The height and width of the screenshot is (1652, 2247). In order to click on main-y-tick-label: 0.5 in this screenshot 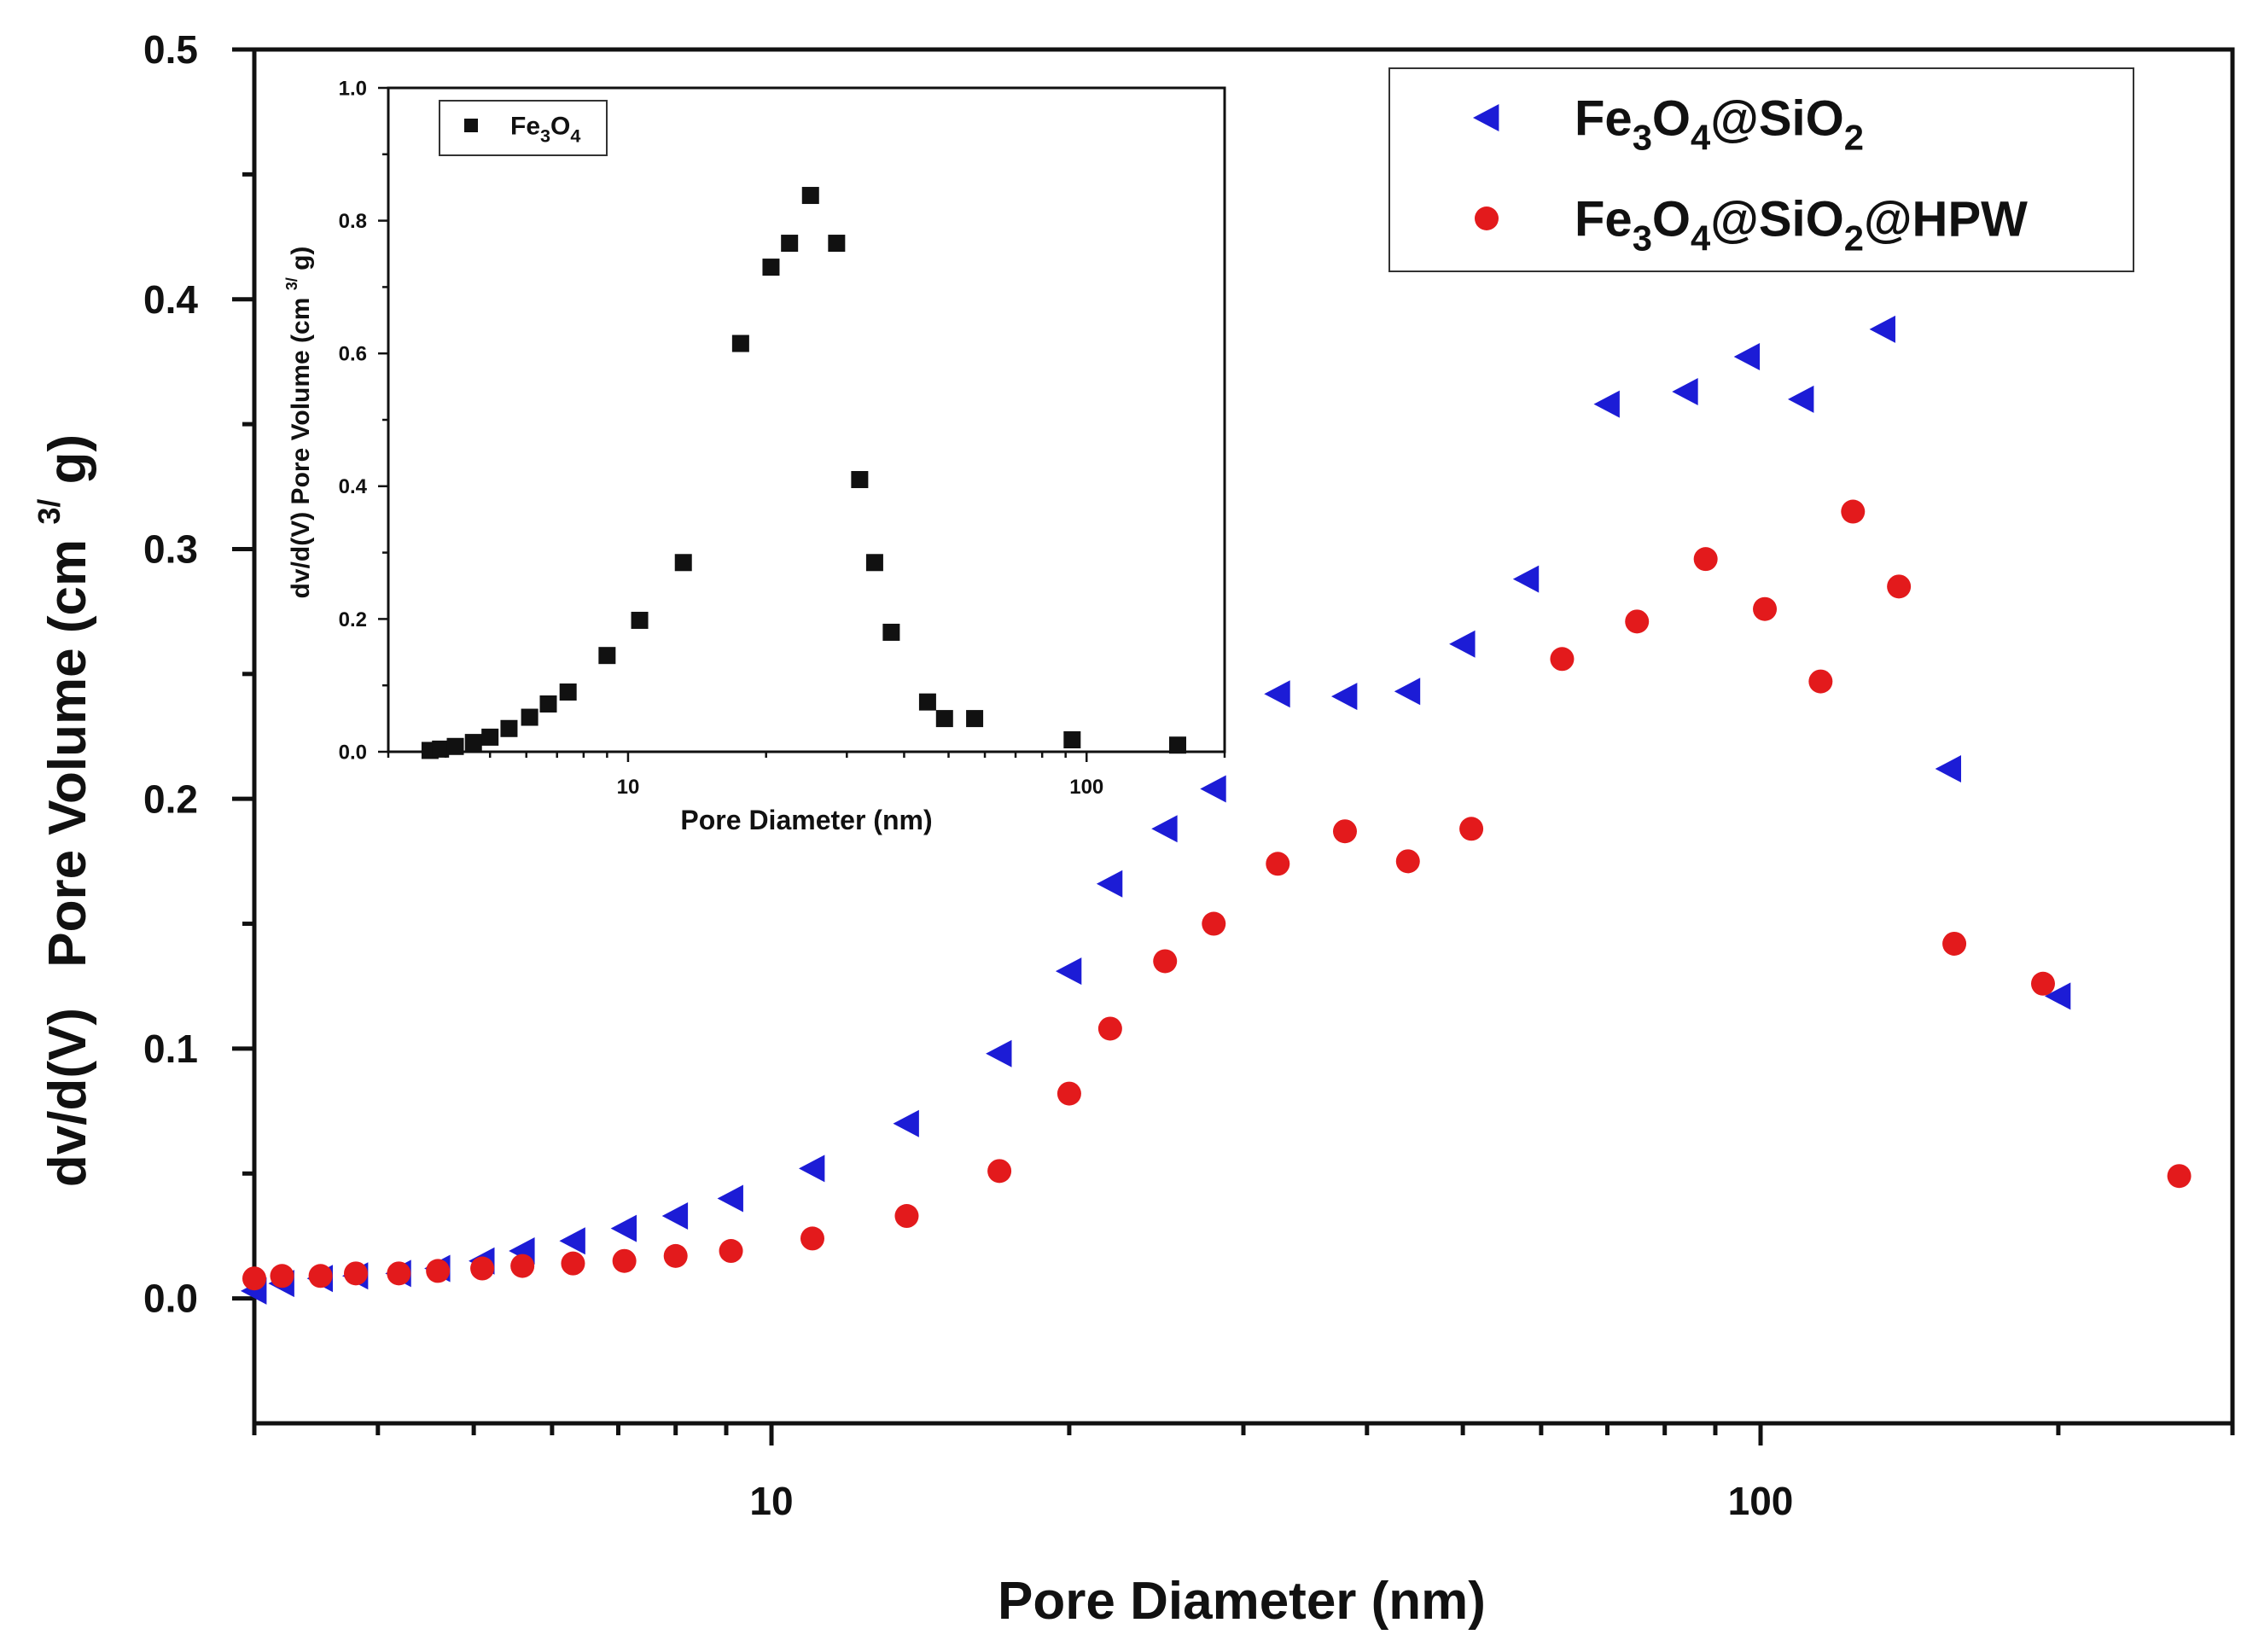, I will do `click(170, 49)`.